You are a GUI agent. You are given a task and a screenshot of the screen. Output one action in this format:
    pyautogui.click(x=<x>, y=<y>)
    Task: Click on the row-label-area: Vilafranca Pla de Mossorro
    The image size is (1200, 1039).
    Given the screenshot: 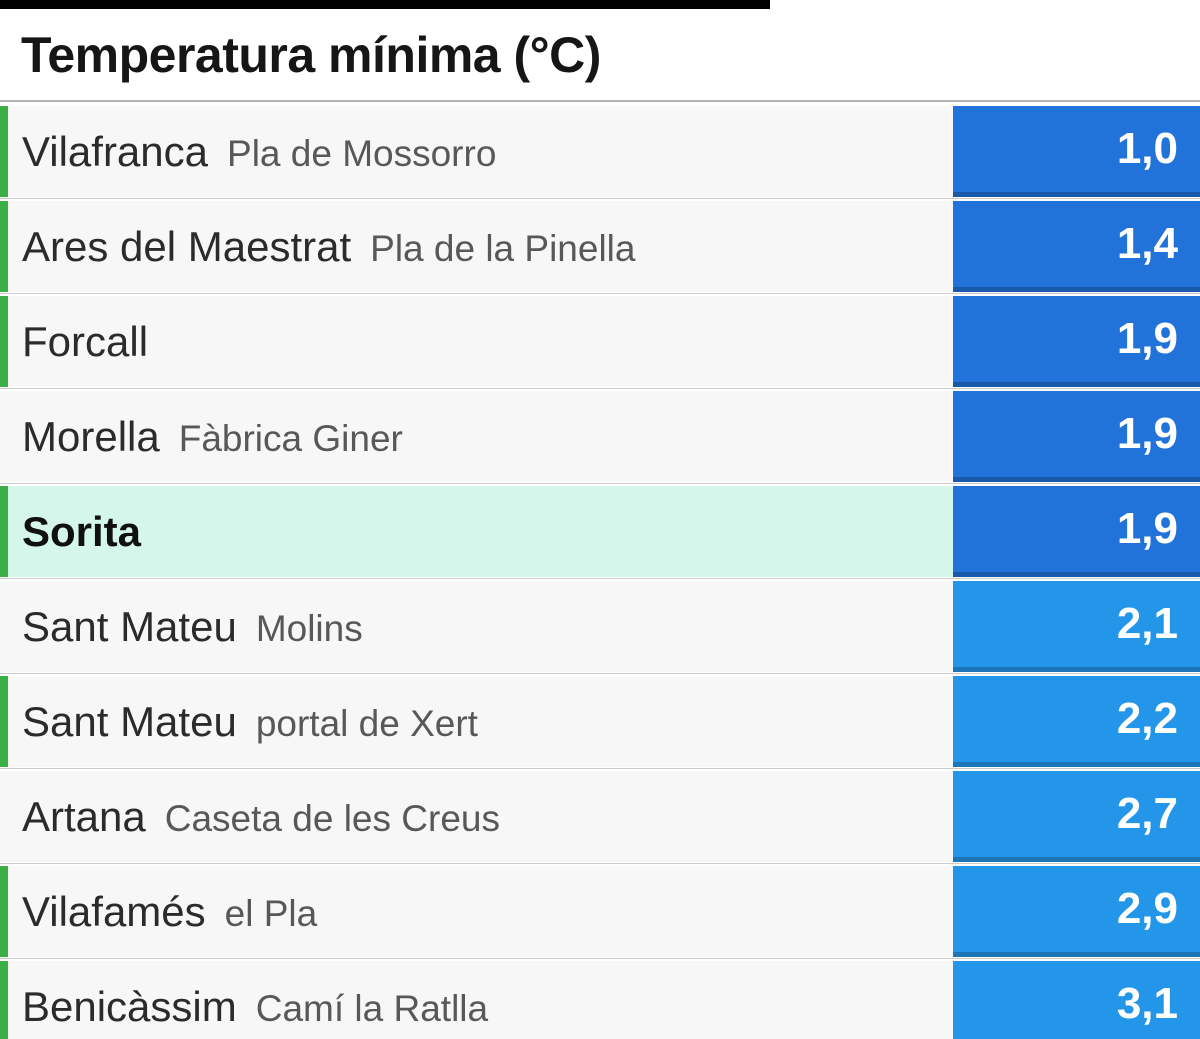 What is the action you would take?
    pyautogui.click(x=480, y=151)
    